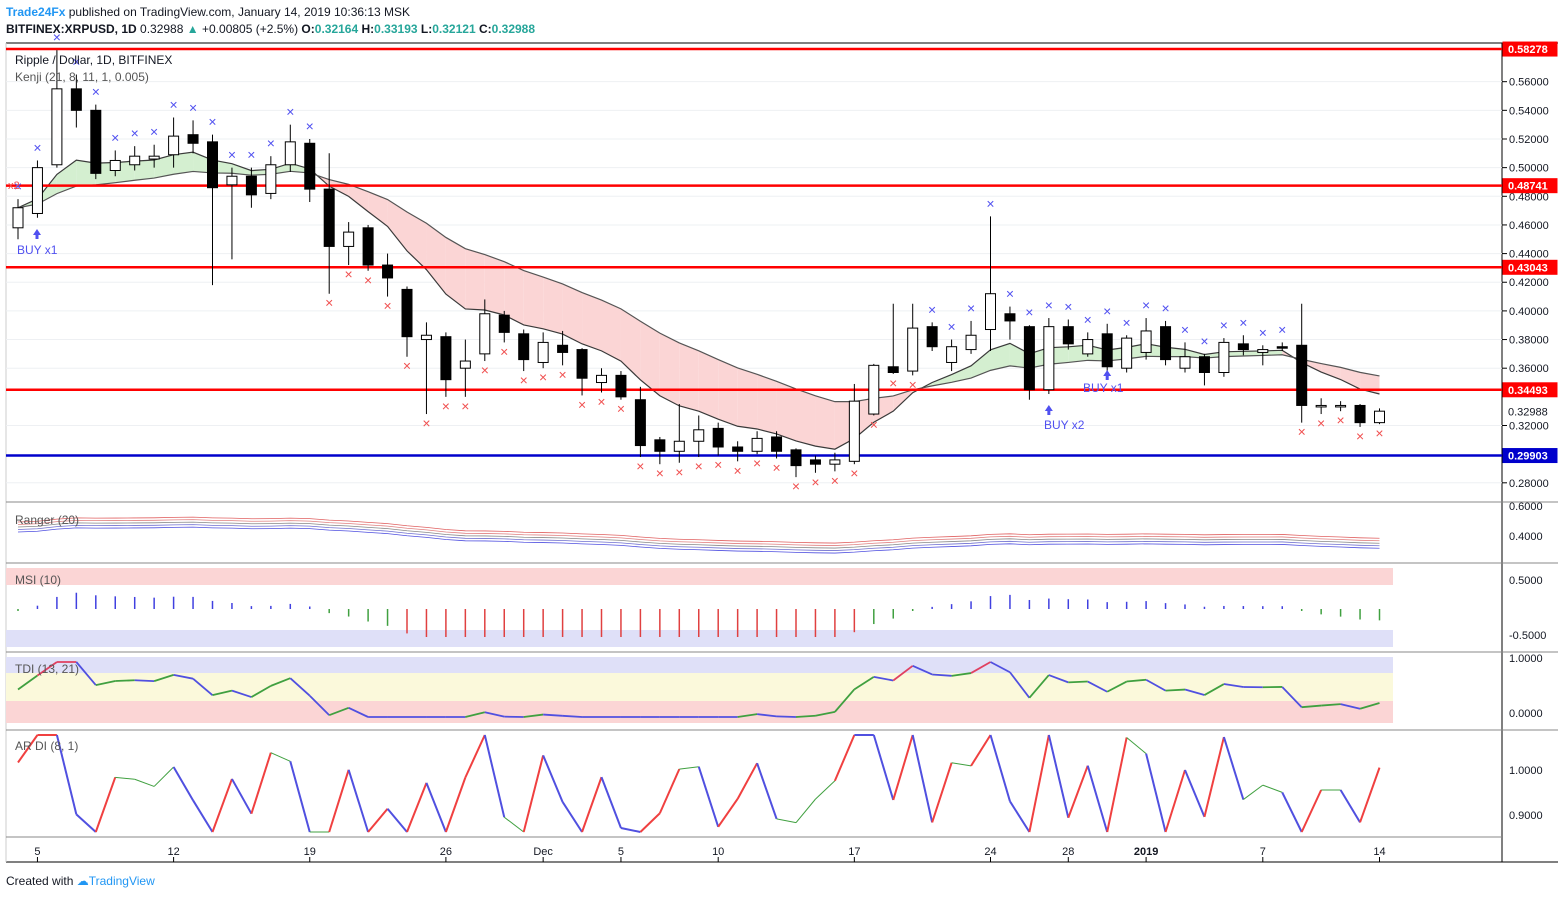 This screenshot has width=1565, height=899. Describe the element at coordinates (1529, 369) in the screenshot. I see `y-tick-label: 0.36000` at that location.